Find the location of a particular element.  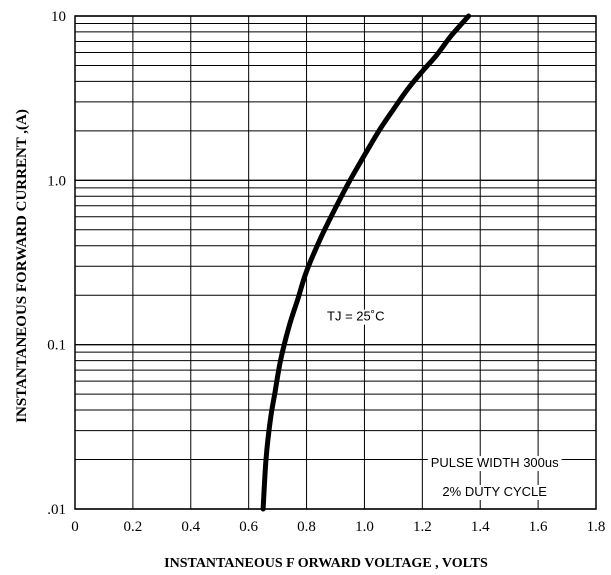

x-tick-label: 0 is located at coordinates (75, 527).